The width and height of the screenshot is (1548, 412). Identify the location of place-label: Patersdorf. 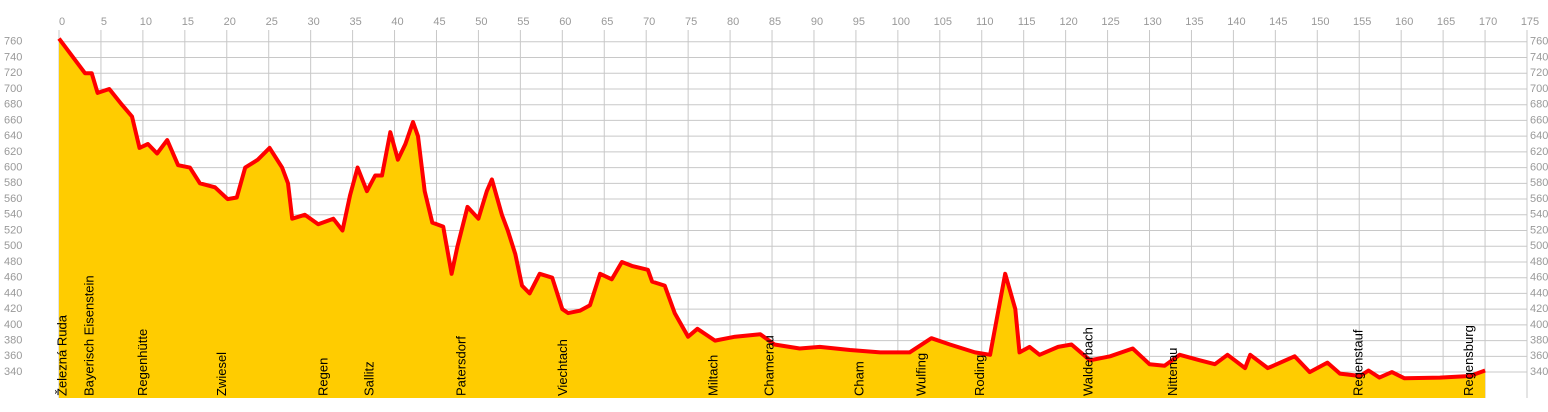
(461, 366).